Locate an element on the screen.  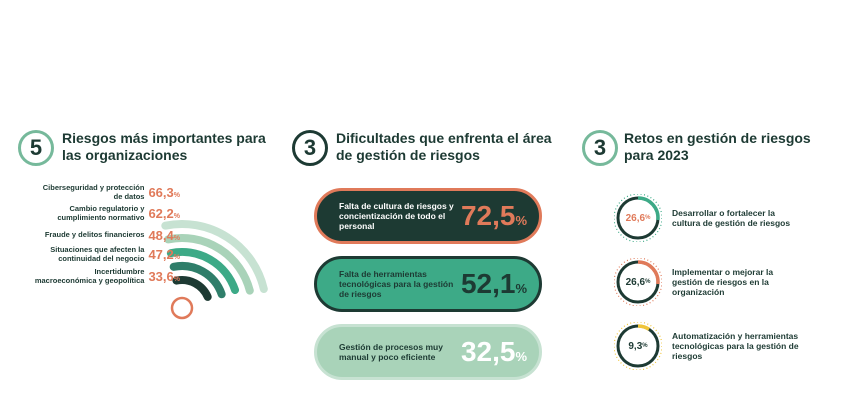
risk-value: 47,2% is located at coordinates (164, 254).